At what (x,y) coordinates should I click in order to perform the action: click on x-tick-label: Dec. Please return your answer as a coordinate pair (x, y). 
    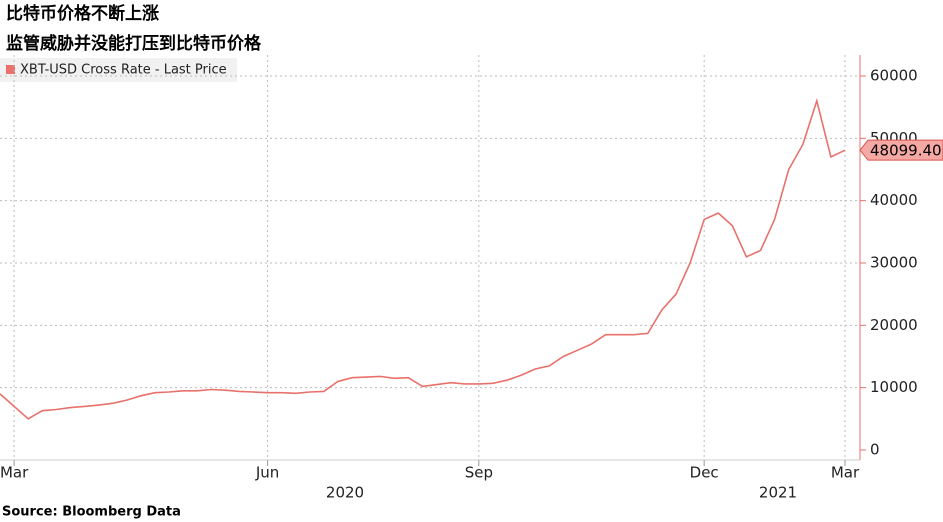
    Looking at the image, I should click on (704, 473).